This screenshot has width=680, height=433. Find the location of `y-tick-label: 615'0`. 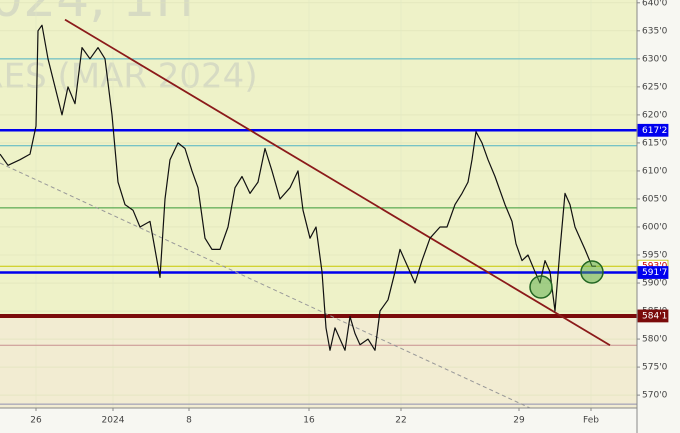

y-tick-label: 615'0 is located at coordinates (655, 143).